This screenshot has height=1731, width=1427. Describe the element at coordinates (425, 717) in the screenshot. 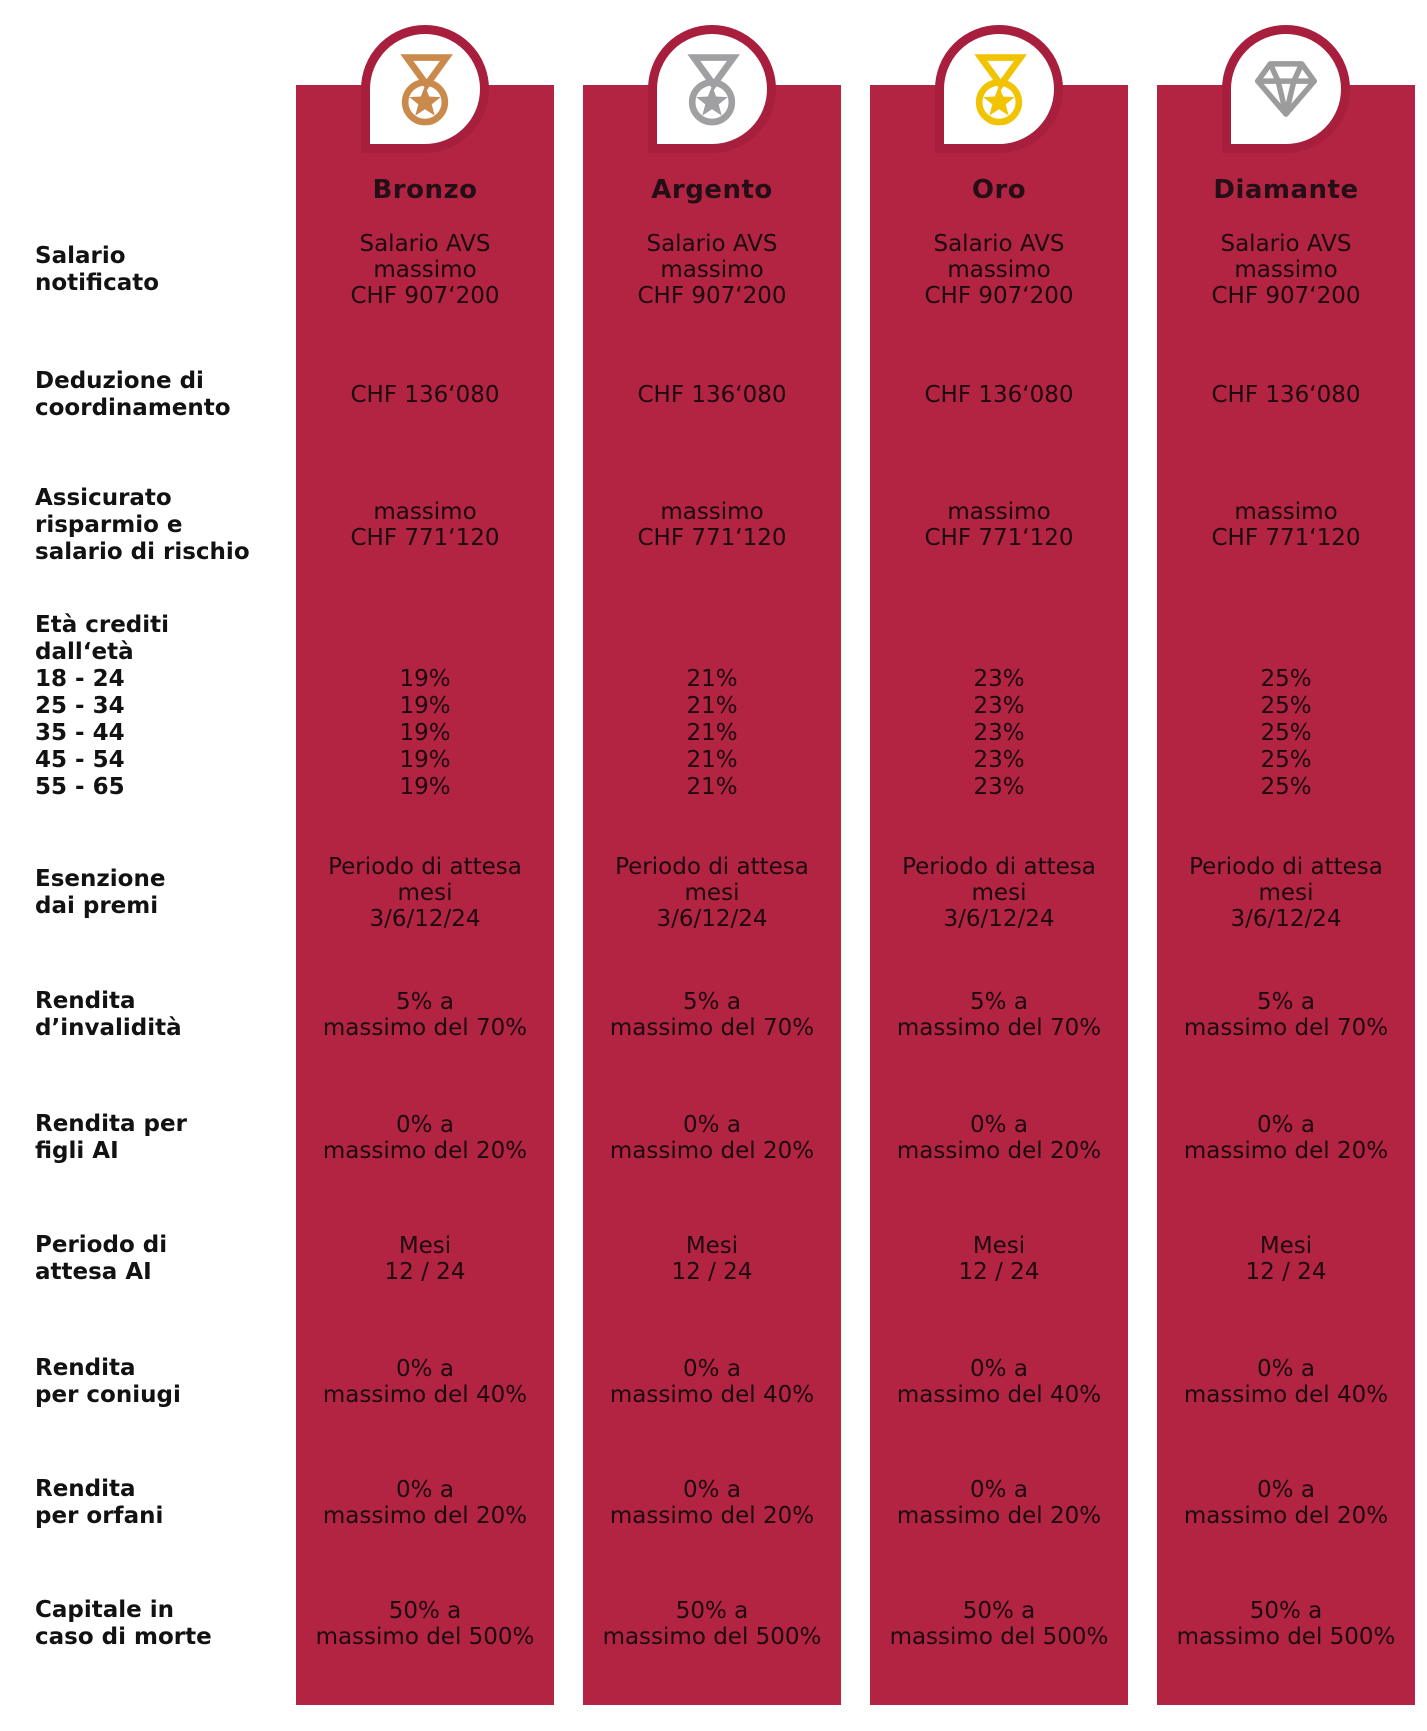

I see `value-cell-eta-crediti: 19% 19% 19% 19% 19%` at that location.